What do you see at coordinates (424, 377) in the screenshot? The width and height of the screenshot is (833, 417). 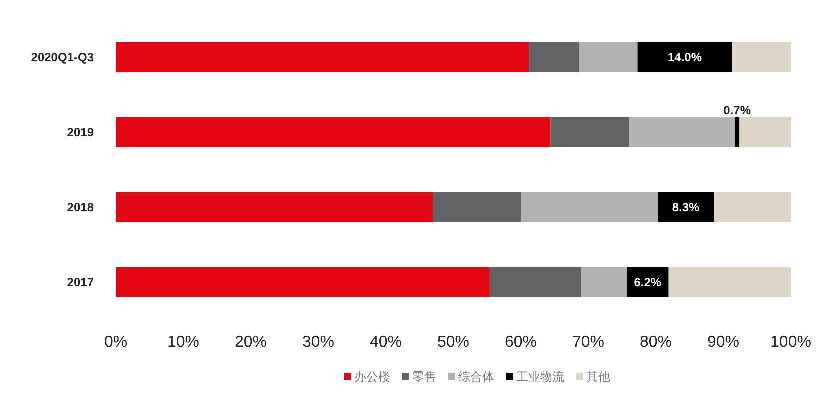 I see `legend-label: 零售` at bounding box center [424, 377].